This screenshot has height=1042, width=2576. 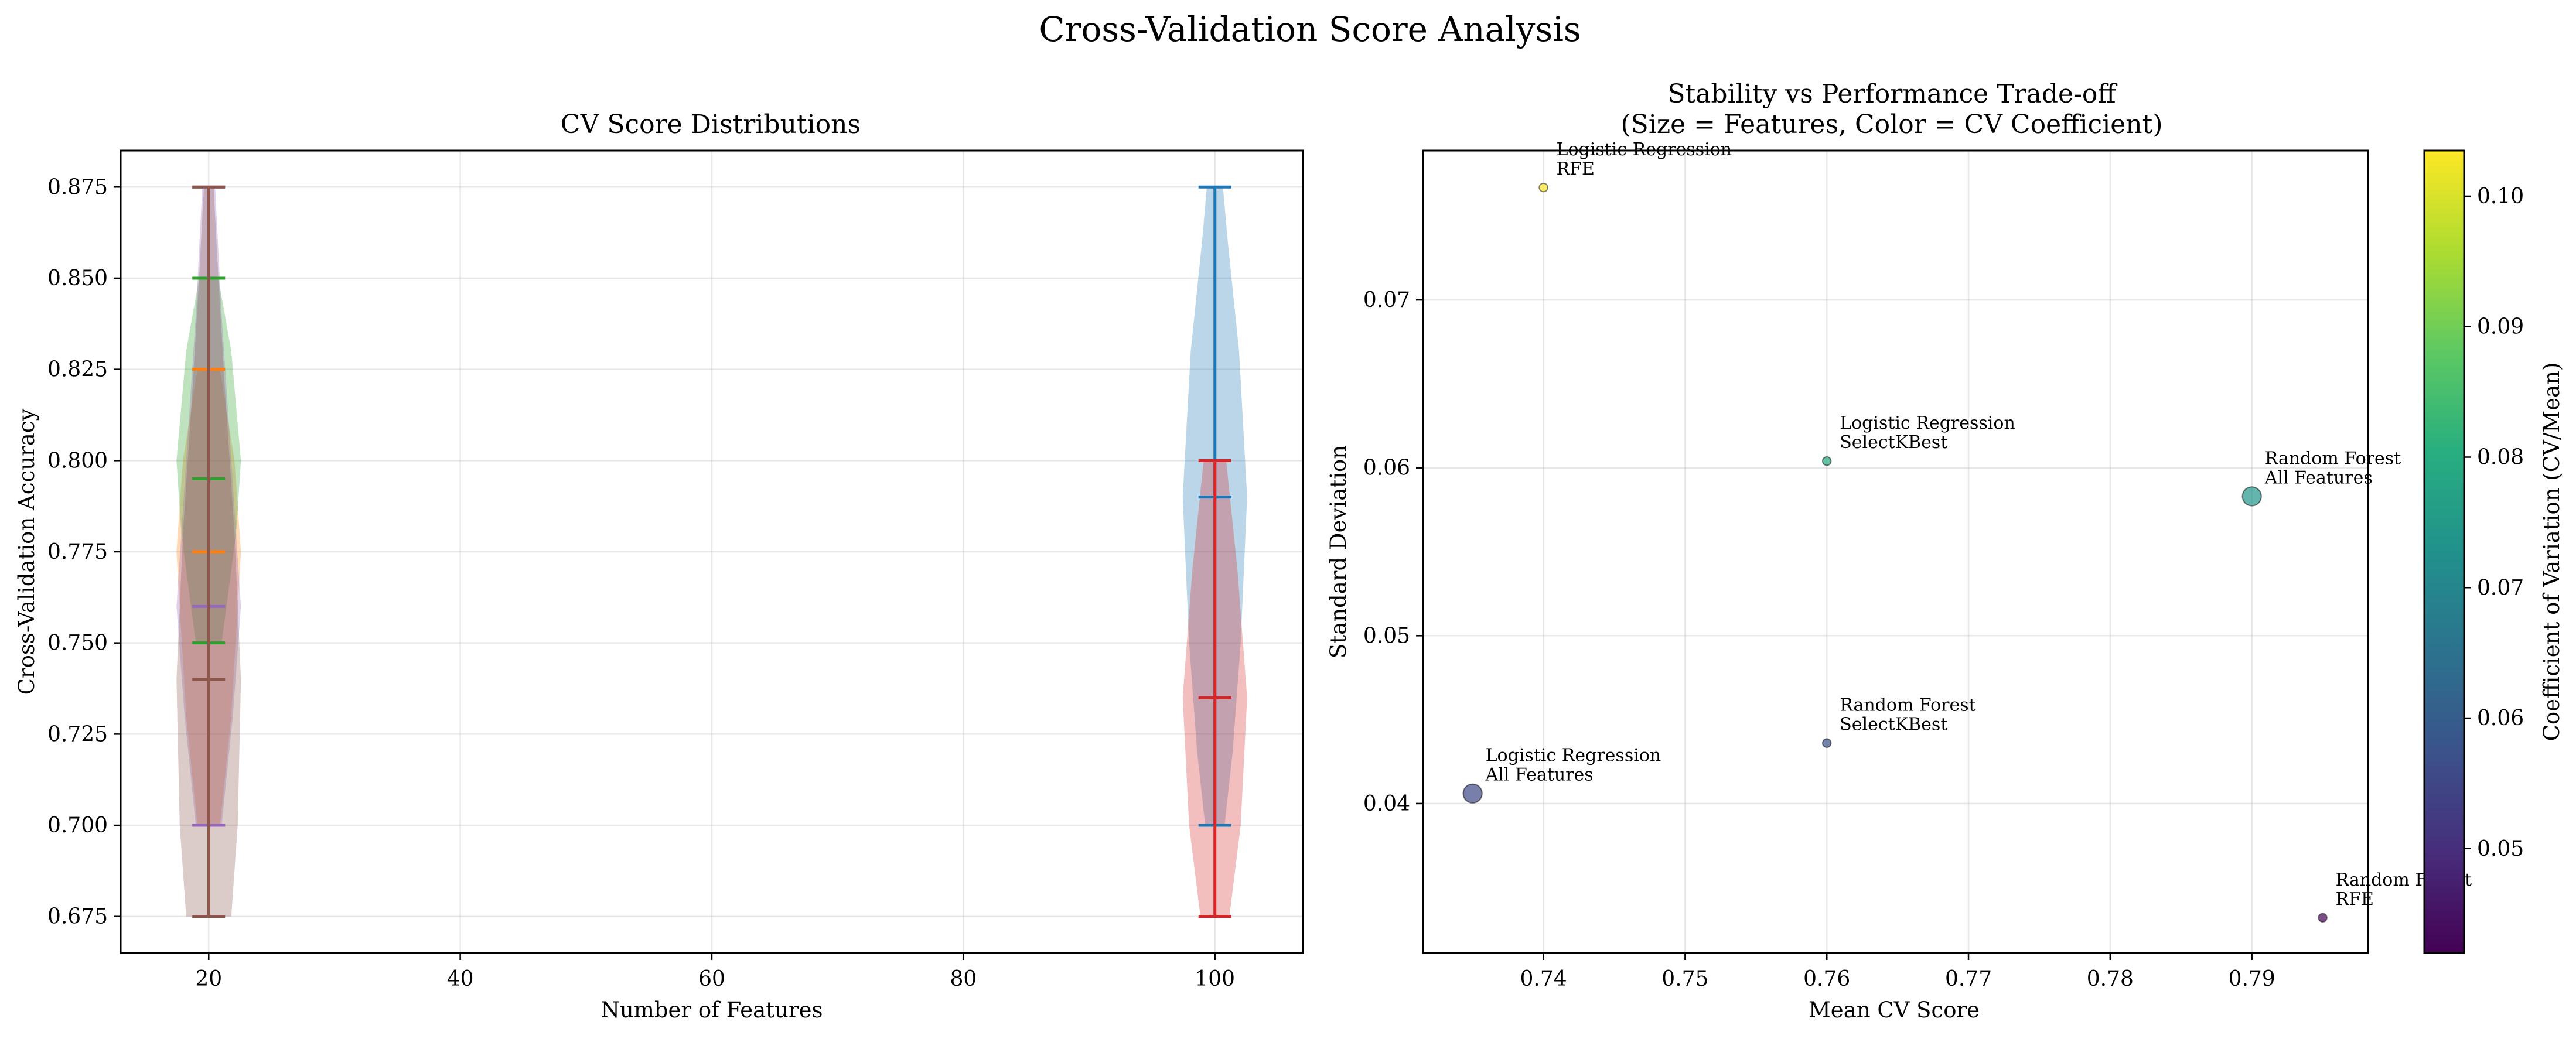 I want to click on violin-title: CV Score Distributions, so click(x=711, y=125).